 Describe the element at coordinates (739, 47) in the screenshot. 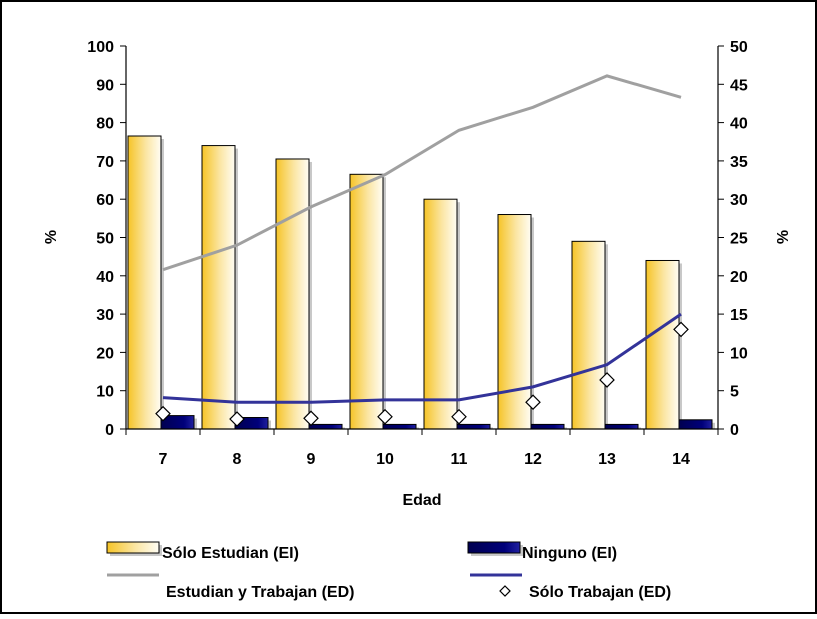

I see `right-tick-label: 50` at that location.